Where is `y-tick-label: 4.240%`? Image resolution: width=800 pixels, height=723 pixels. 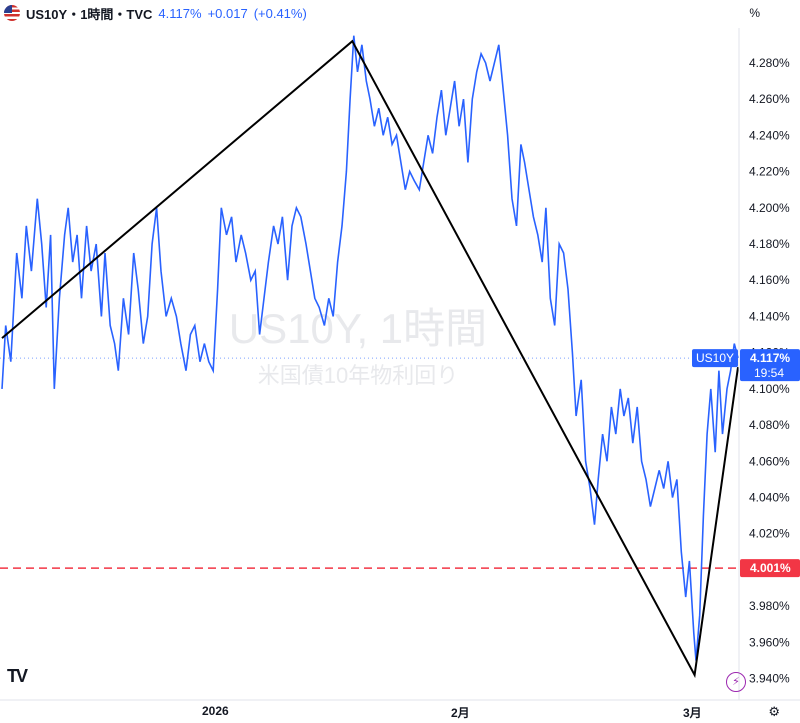 y-tick-label: 4.240% is located at coordinates (769, 135).